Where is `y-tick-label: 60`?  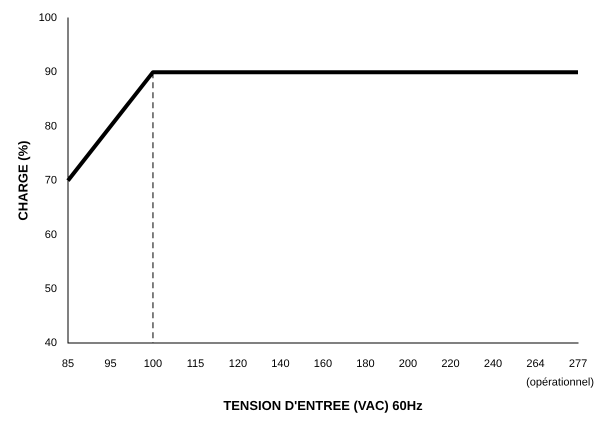 y-tick-label: 60 is located at coordinates (50, 234).